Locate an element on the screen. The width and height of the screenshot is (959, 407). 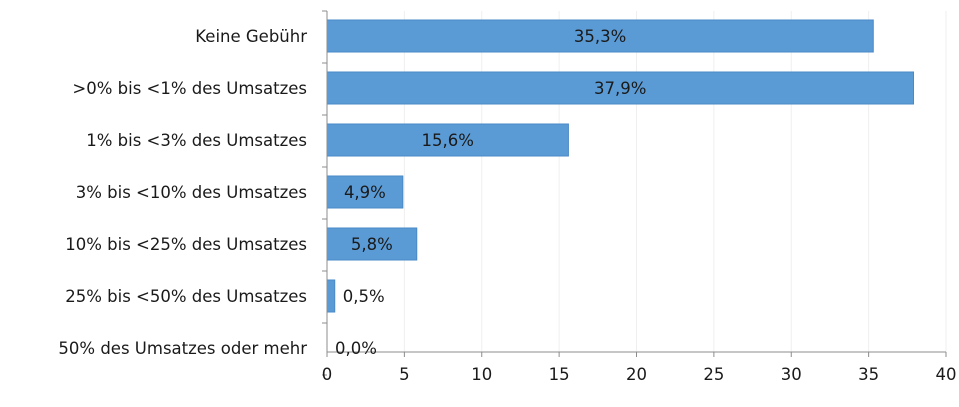
category-label-5: 25% bis <50% des Umsatzes is located at coordinates (186, 296).